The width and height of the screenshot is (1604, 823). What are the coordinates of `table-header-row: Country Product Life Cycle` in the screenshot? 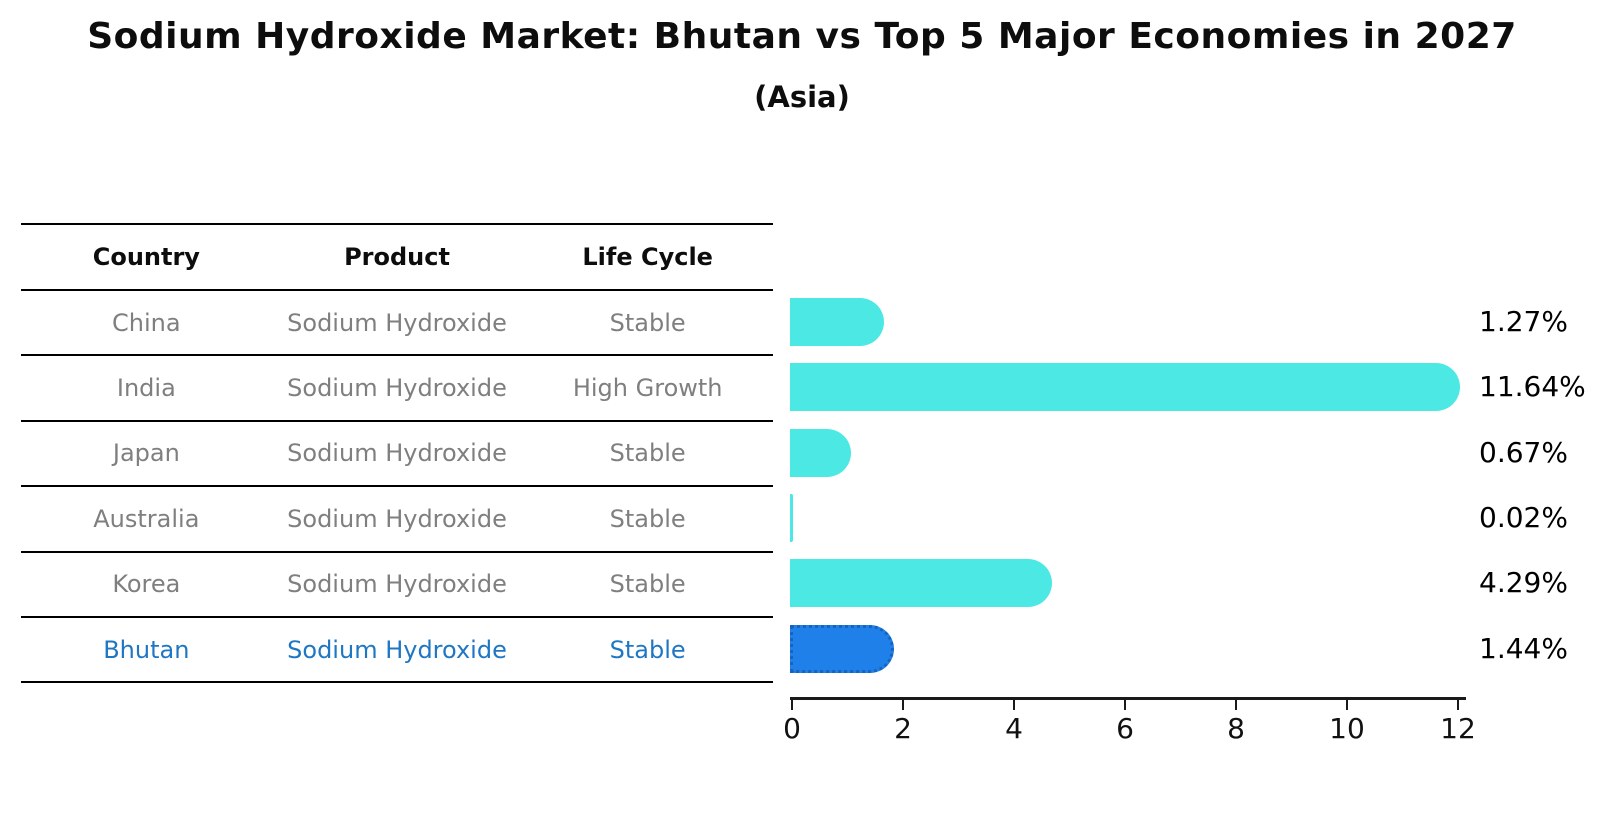 It's located at (397, 257).